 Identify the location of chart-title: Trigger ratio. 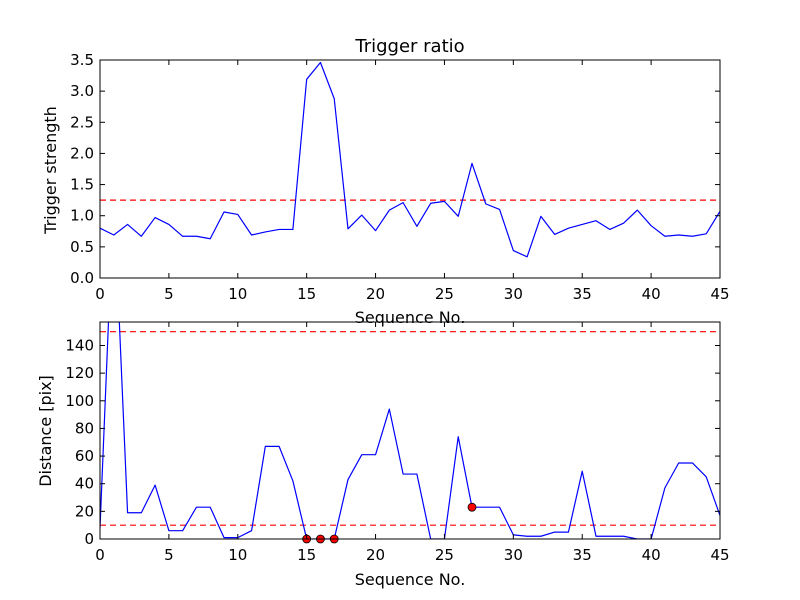
(409, 46).